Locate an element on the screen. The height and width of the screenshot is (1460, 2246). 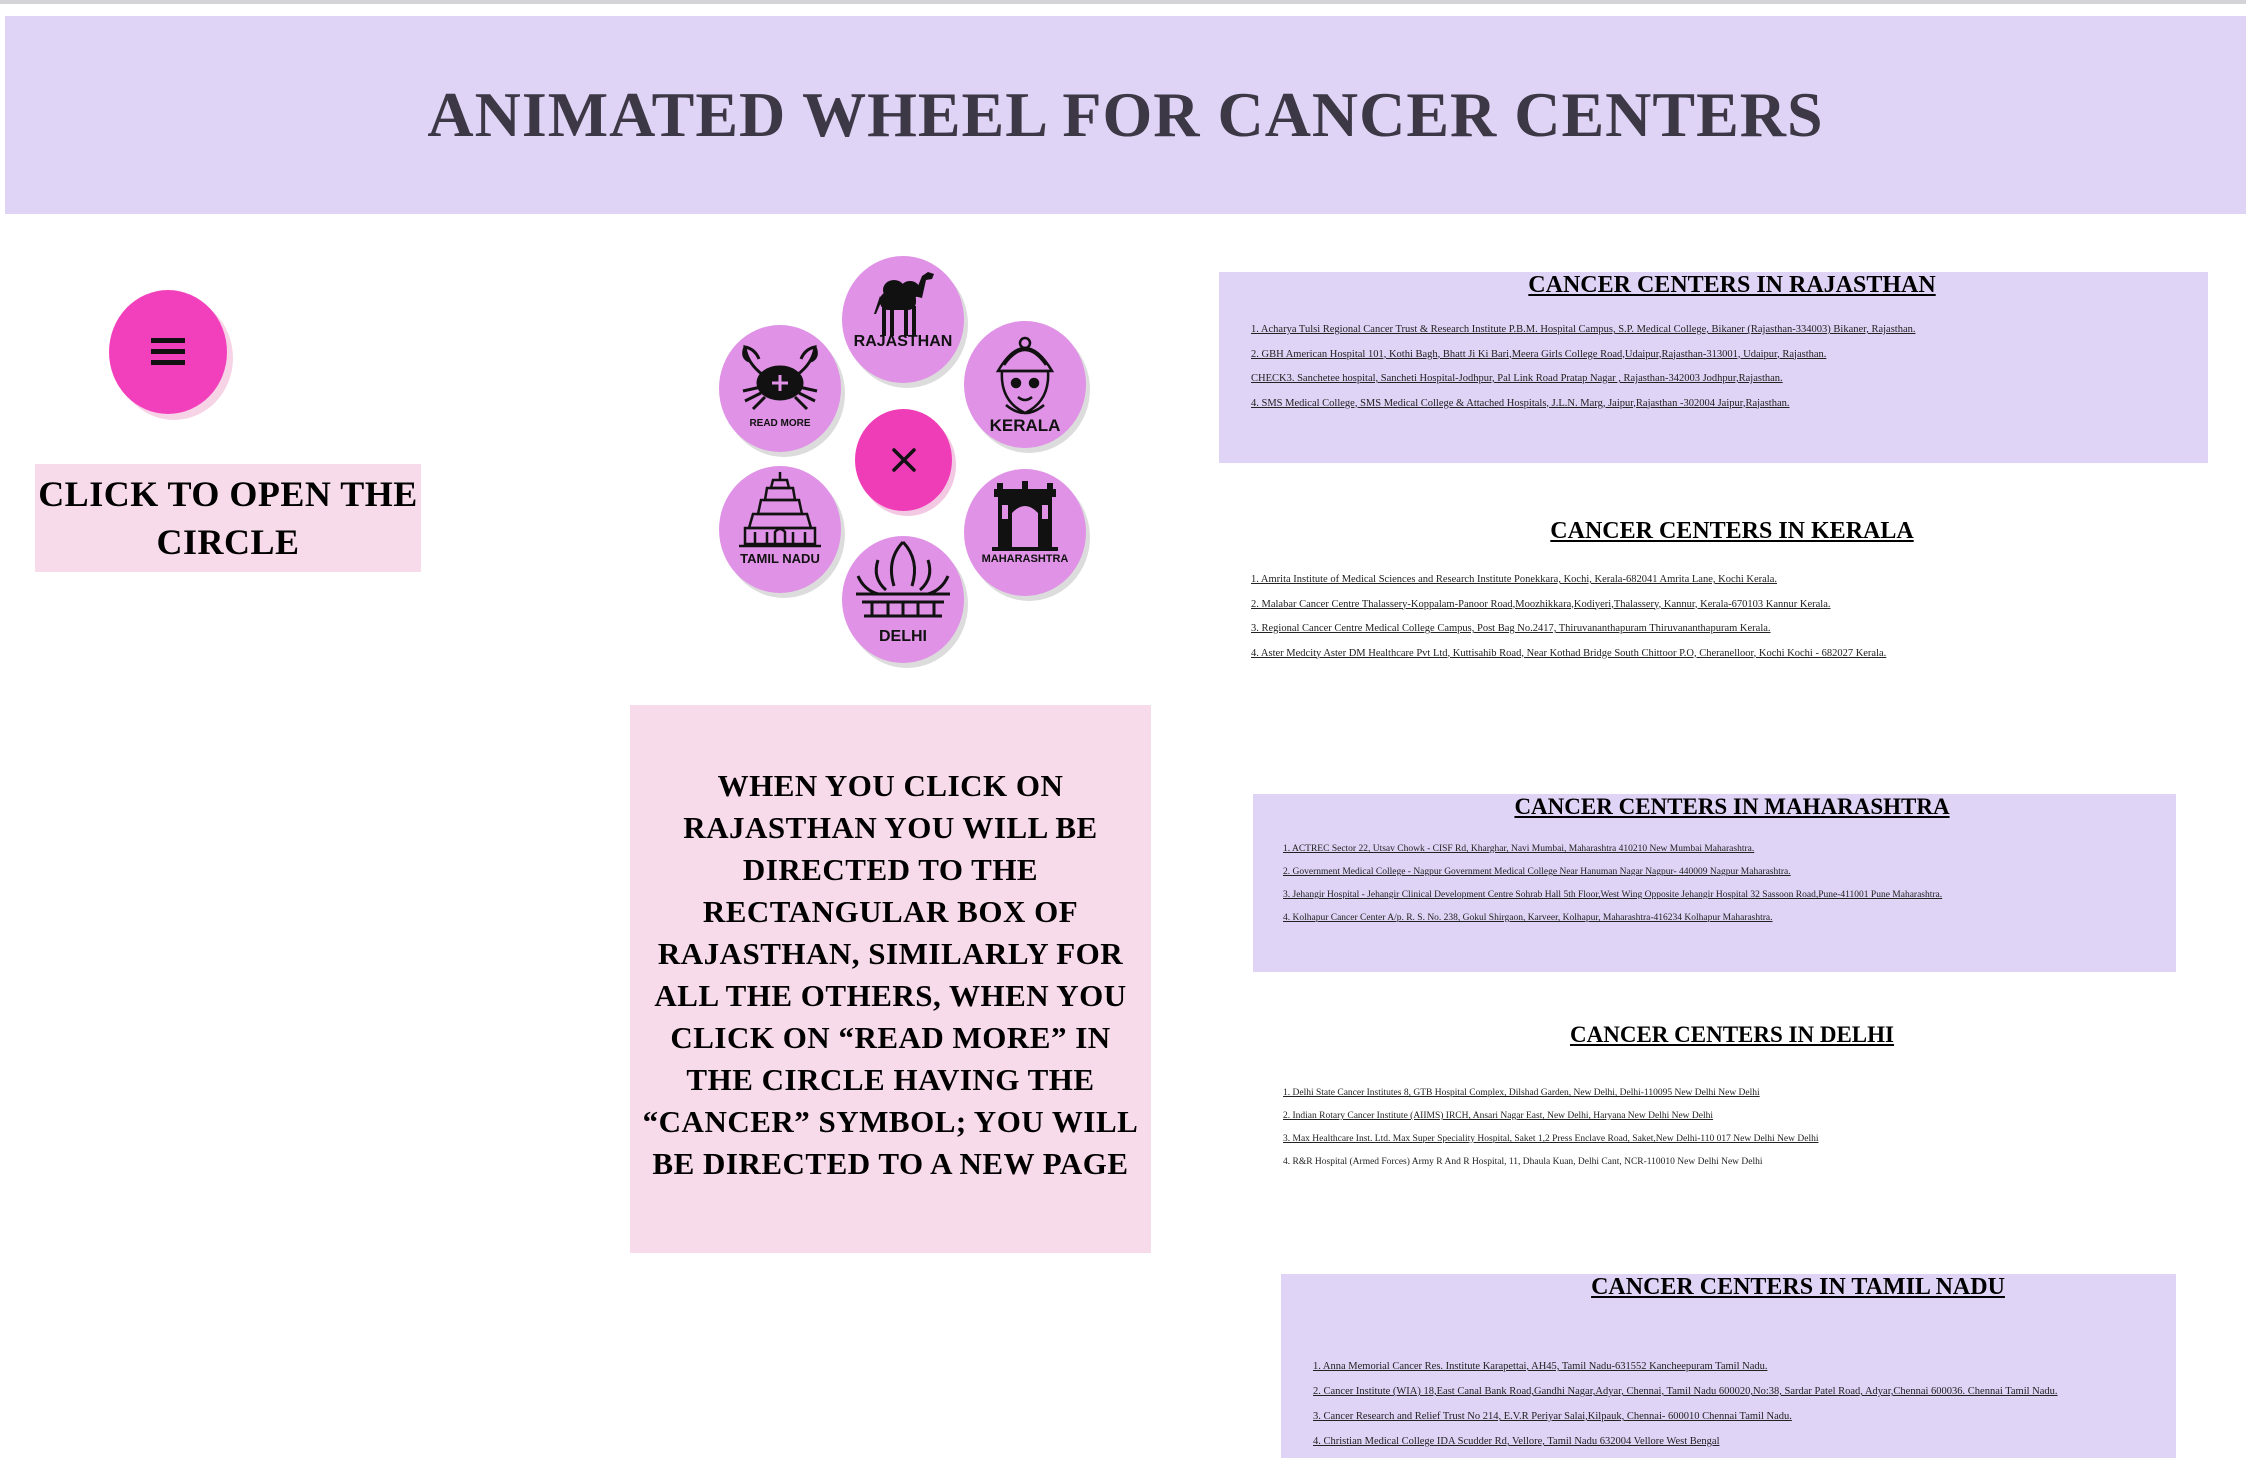
wheel-item-kerala: KERALA is located at coordinates (1025, 384).